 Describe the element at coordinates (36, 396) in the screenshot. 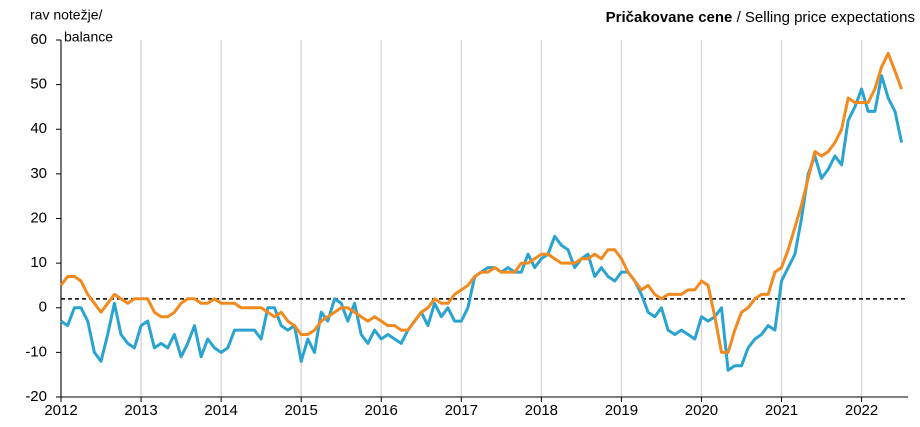

I see `y-tick-label: -20` at that location.